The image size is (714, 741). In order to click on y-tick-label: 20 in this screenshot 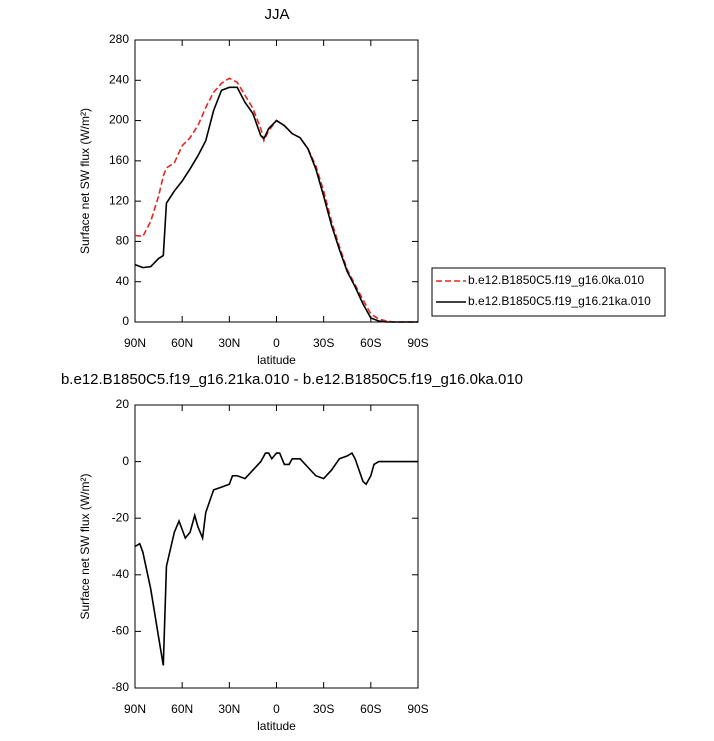, I will do `click(123, 404)`.